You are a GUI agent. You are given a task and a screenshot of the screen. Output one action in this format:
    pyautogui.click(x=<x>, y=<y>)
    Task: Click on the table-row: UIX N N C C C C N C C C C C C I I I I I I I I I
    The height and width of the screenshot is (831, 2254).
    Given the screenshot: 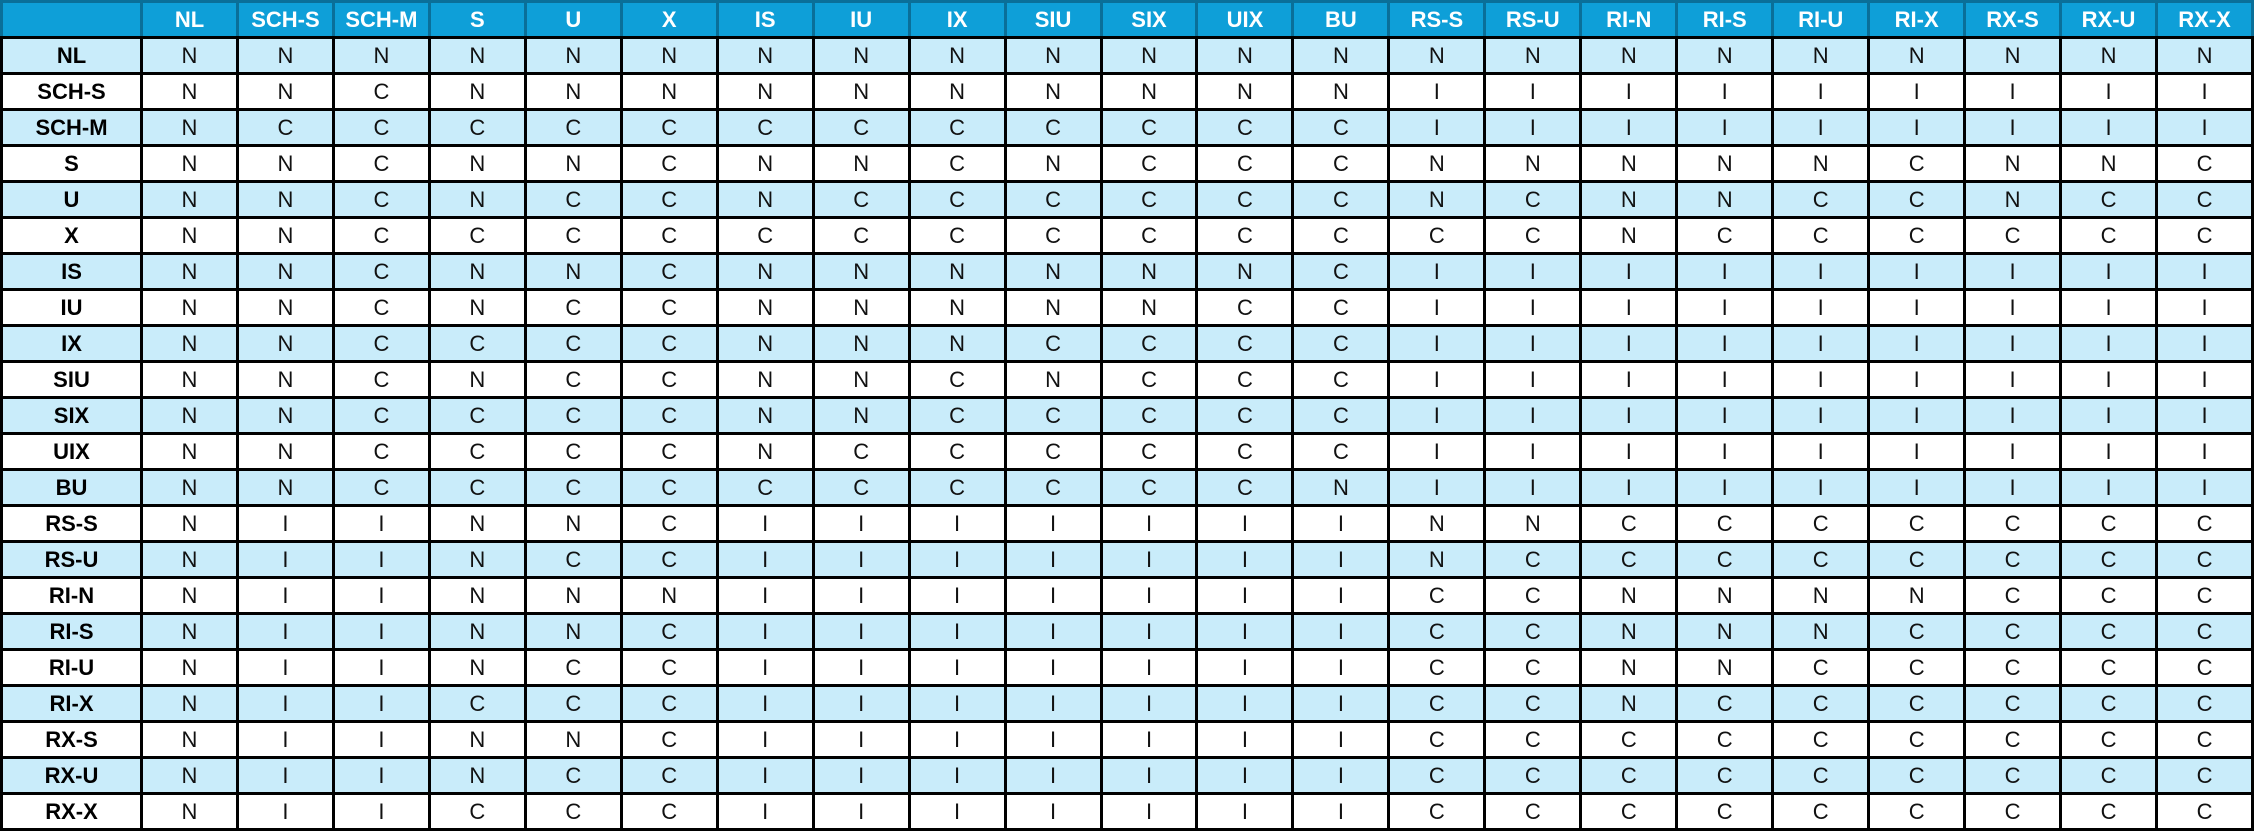 What is the action you would take?
    pyautogui.click(x=1127, y=451)
    